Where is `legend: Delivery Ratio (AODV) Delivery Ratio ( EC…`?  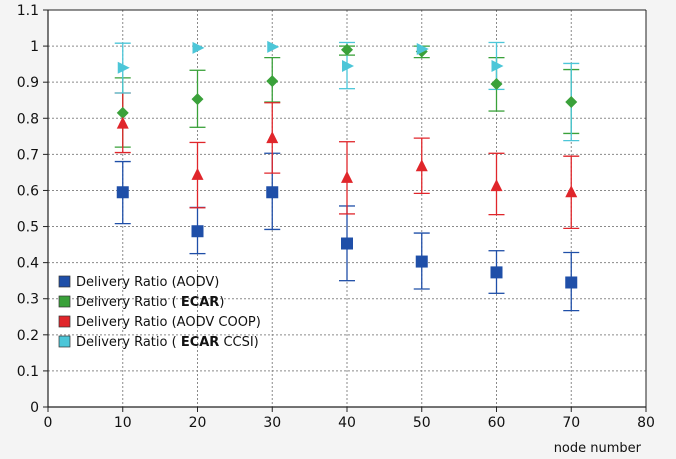
legend: Delivery Ratio (AODV) Delivery Ratio ( EC… is located at coordinates (159, 312).